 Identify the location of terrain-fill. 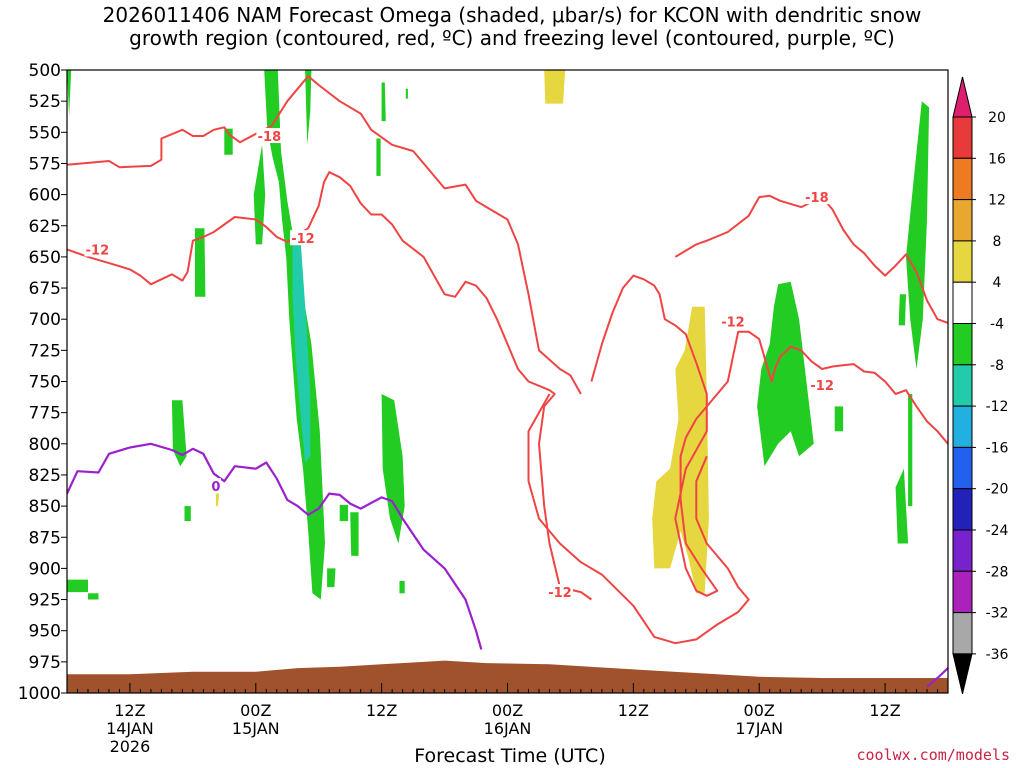
(507, 676).